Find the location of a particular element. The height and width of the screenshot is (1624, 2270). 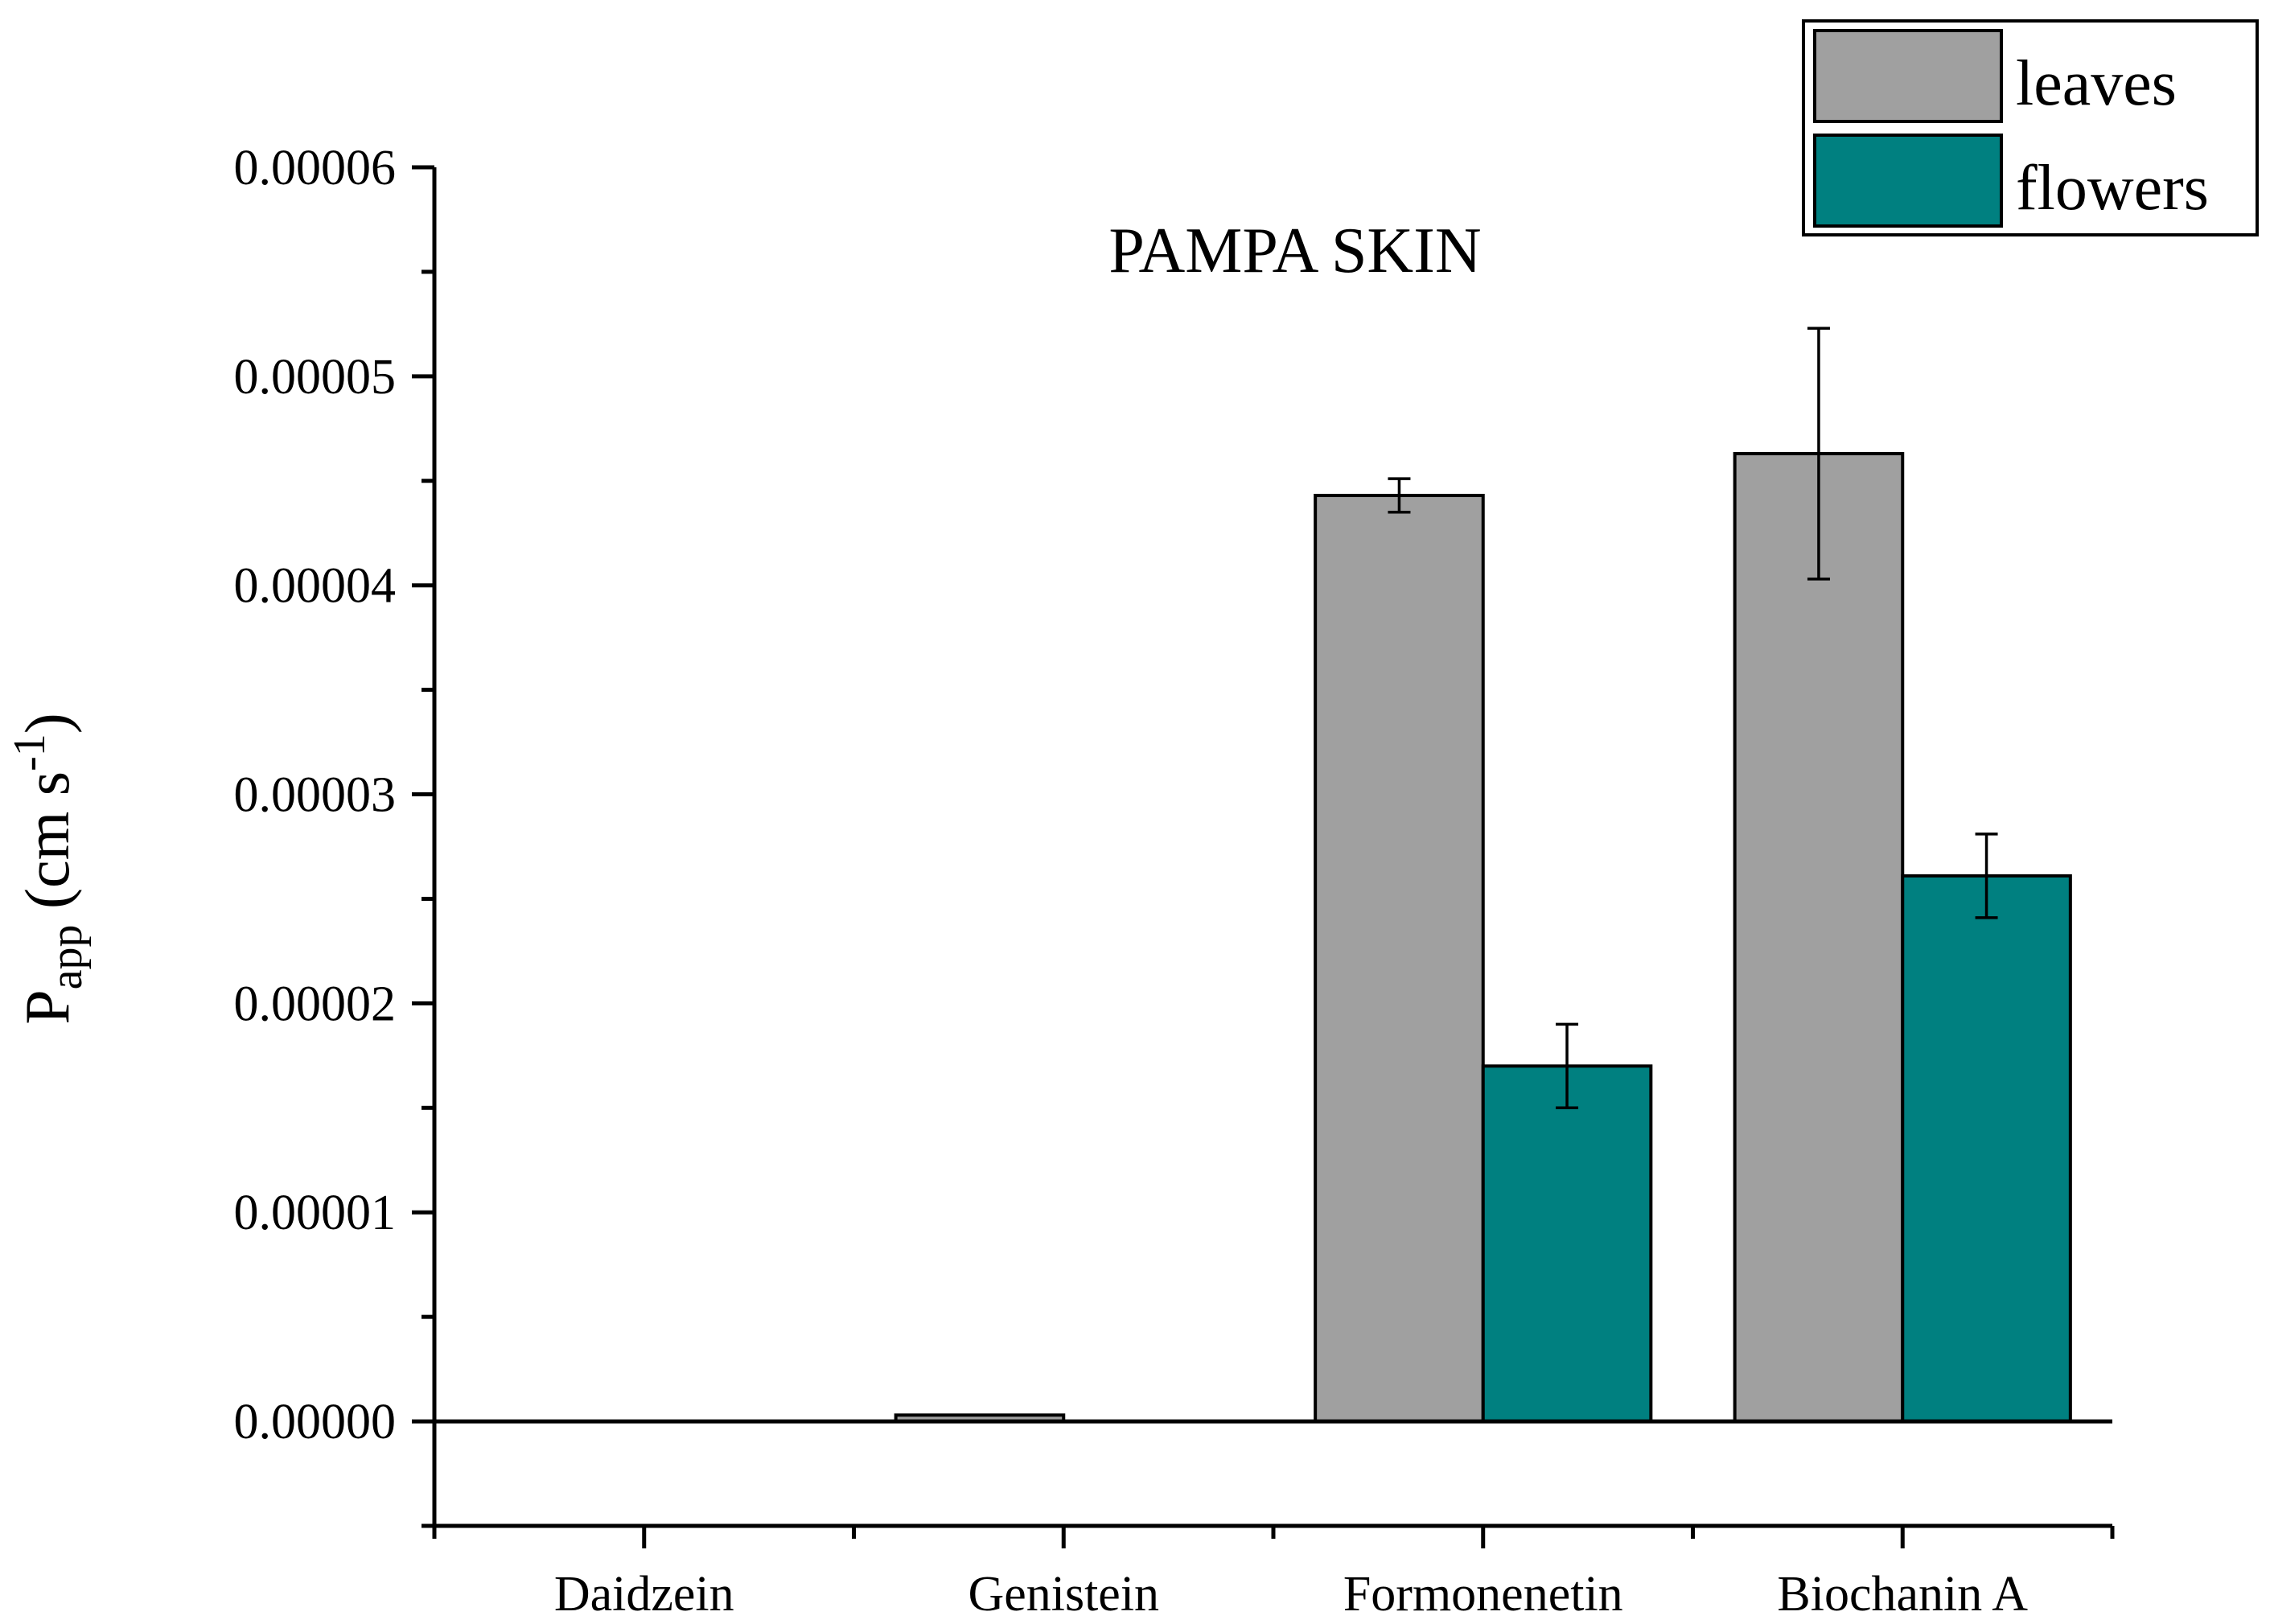

y-tick-label: 0.00006 is located at coordinates (315, 168).